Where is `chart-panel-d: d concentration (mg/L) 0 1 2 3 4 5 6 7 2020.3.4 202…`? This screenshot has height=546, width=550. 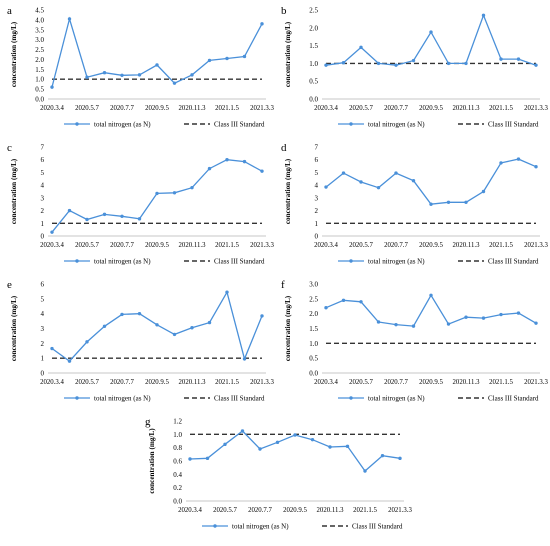
chart-panel-d: d concentration (mg/L) 0 1 2 3 4 5 6 7 2020.3.4 202… is located at coordinates (414, 204).